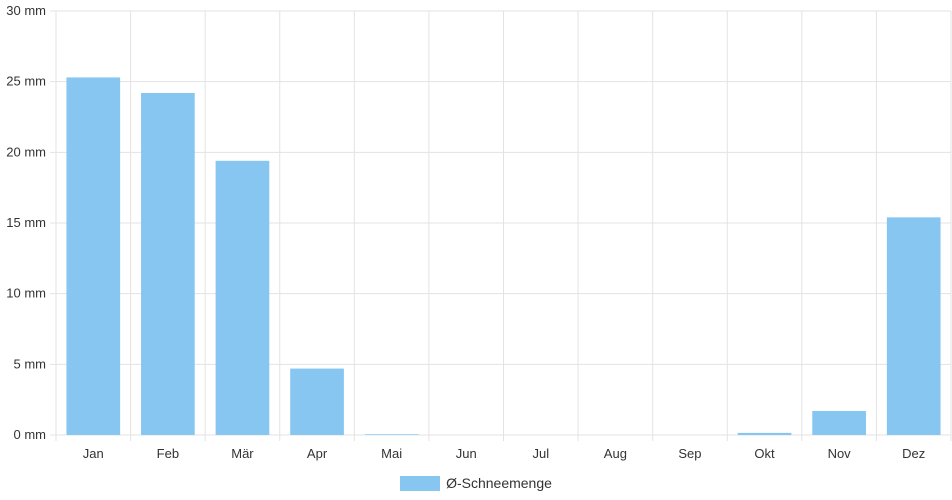 This screenshot has height=500, width=952. What do you see at coordinates (93, 453) in the screenshot?
I see `x-tick-label: Jan` at bounding box center [93, 453].